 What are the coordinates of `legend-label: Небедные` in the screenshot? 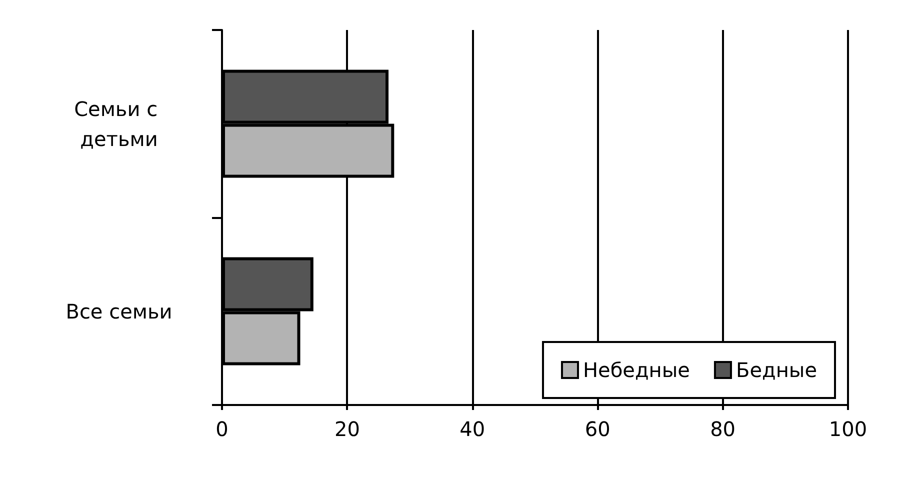 It's located at (636, 370).